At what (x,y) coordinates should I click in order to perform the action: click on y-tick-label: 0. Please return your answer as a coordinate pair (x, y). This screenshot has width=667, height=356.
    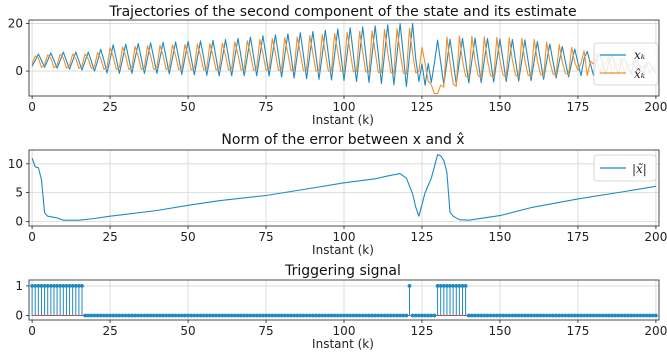
    Looking at the image, I should click on (19, 316).